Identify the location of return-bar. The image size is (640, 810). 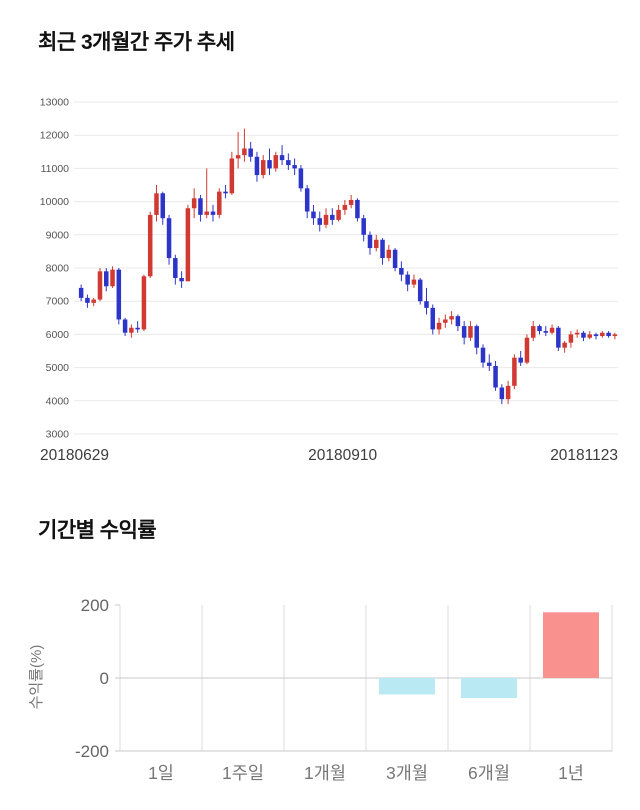
(489, 688).